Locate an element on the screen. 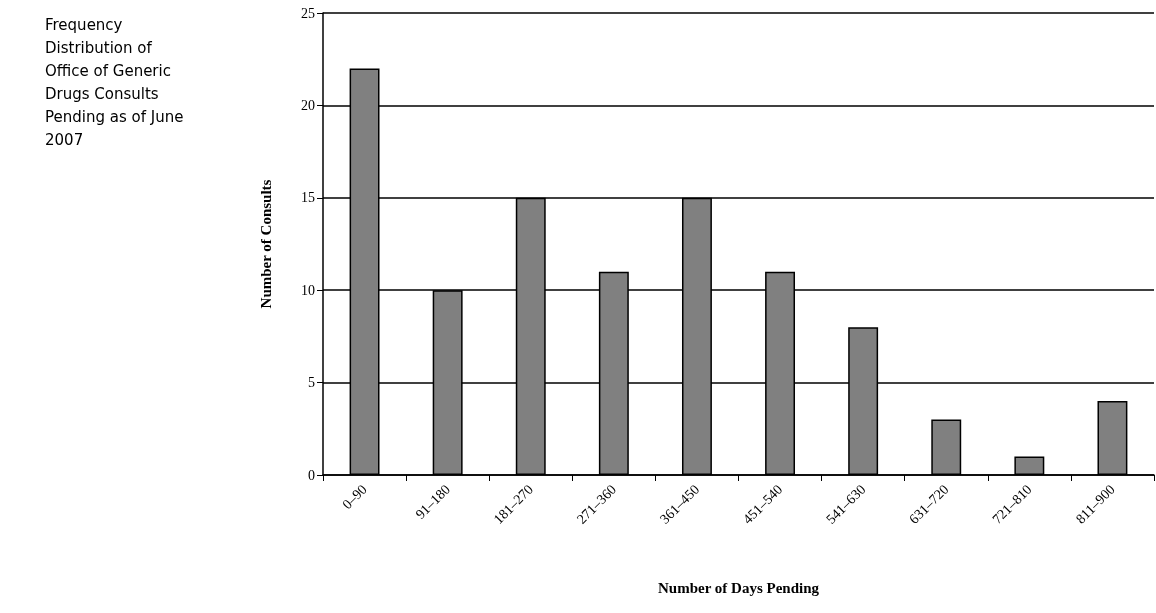 Image resolution: width=1156 pixels, height=613 pixels. y-tick-label: 15 is located at coordinates (308, 198).